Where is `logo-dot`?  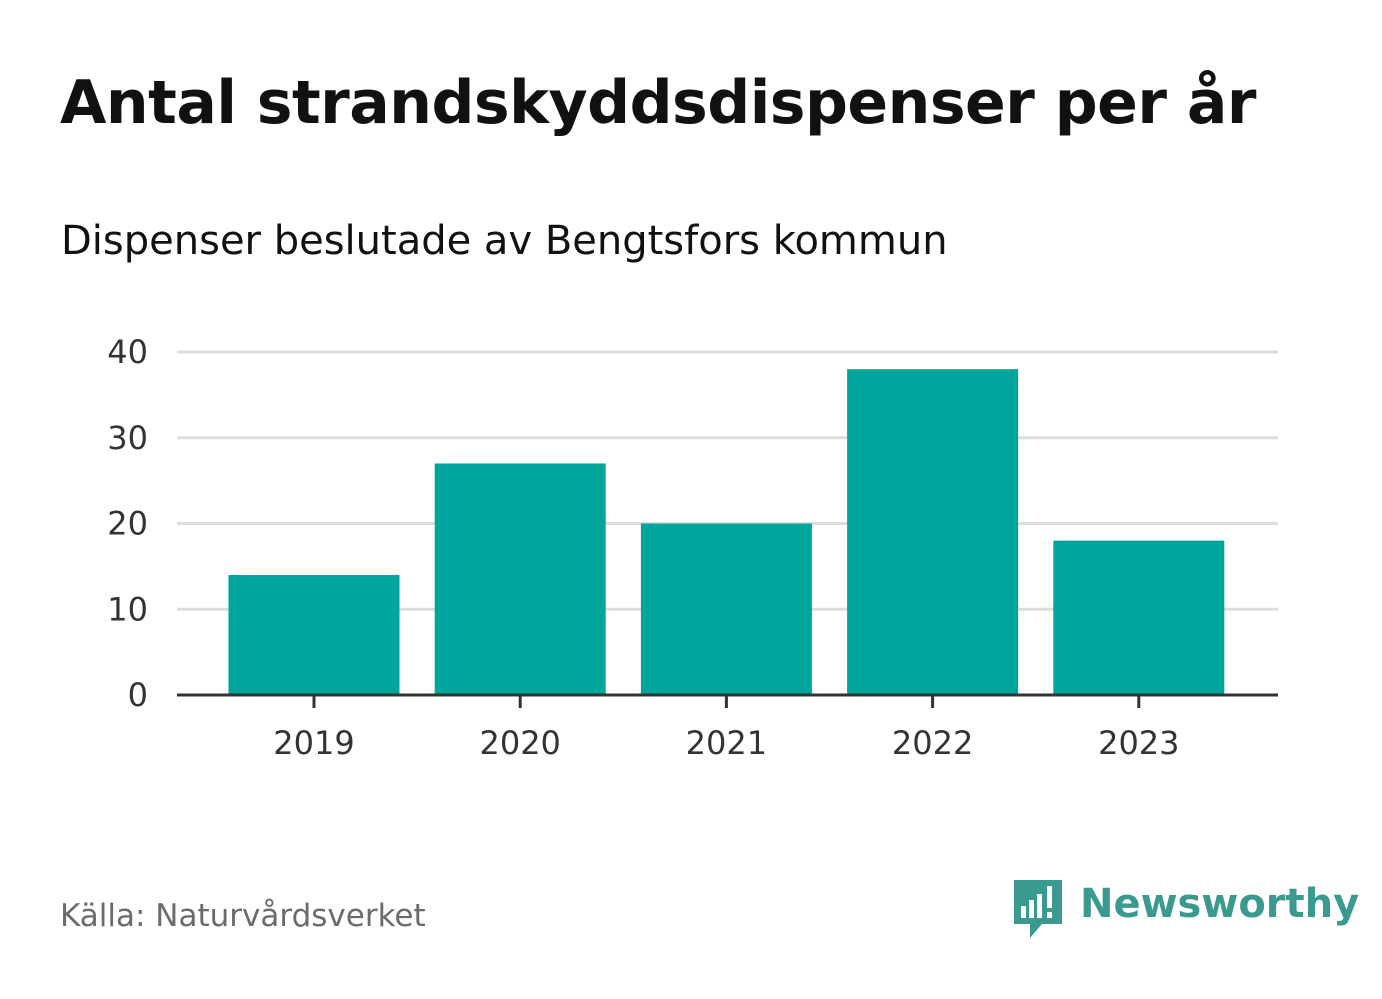
logo-dot is located at coordinates (1049, 915).